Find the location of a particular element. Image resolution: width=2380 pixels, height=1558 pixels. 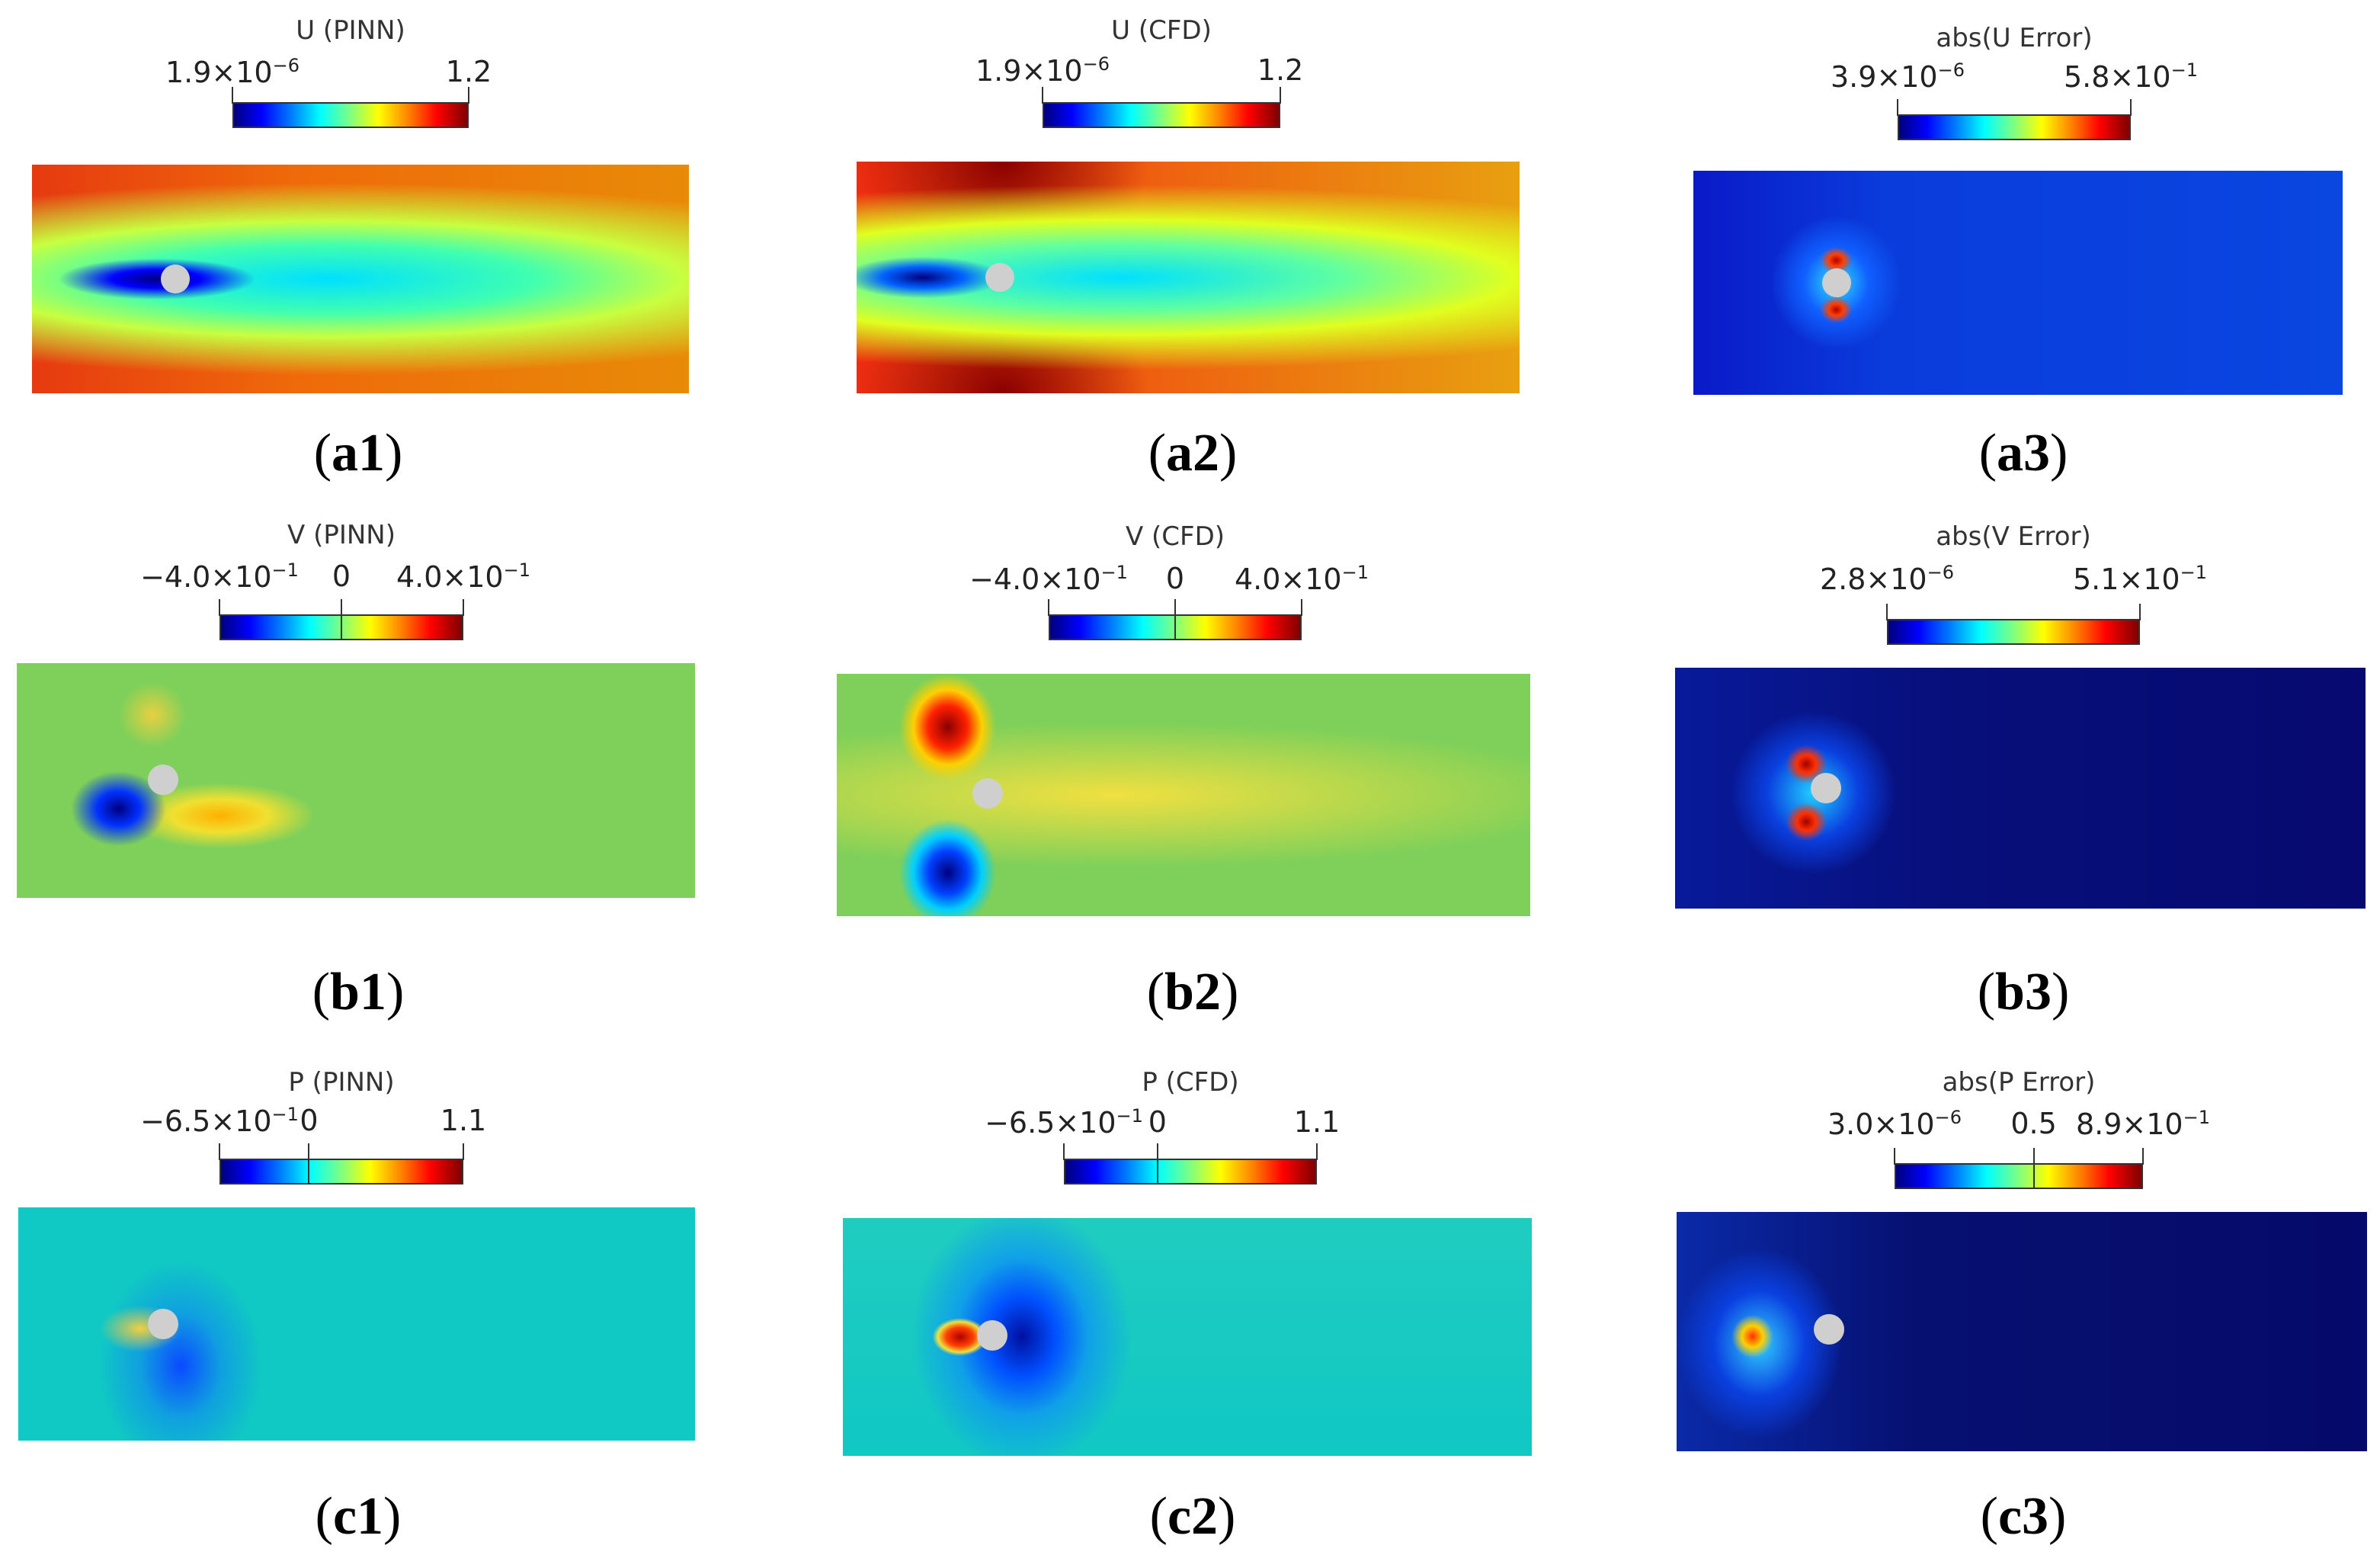

panel-label: (b3) is located at coordinates (2023, 992).